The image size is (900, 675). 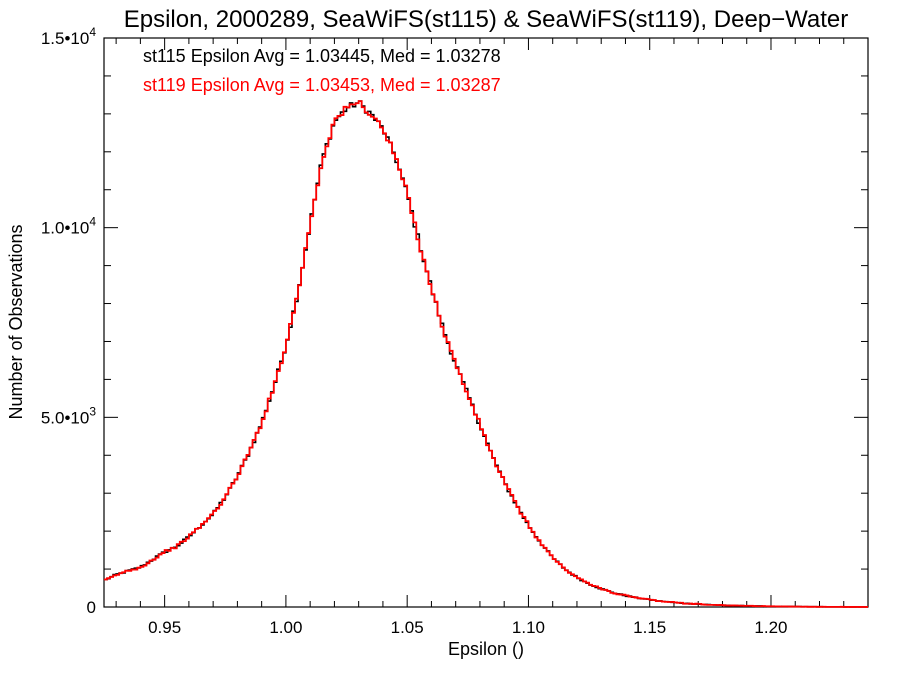 I want to click on y-tick-label: 5.0•103, so click(x=69, y=415).